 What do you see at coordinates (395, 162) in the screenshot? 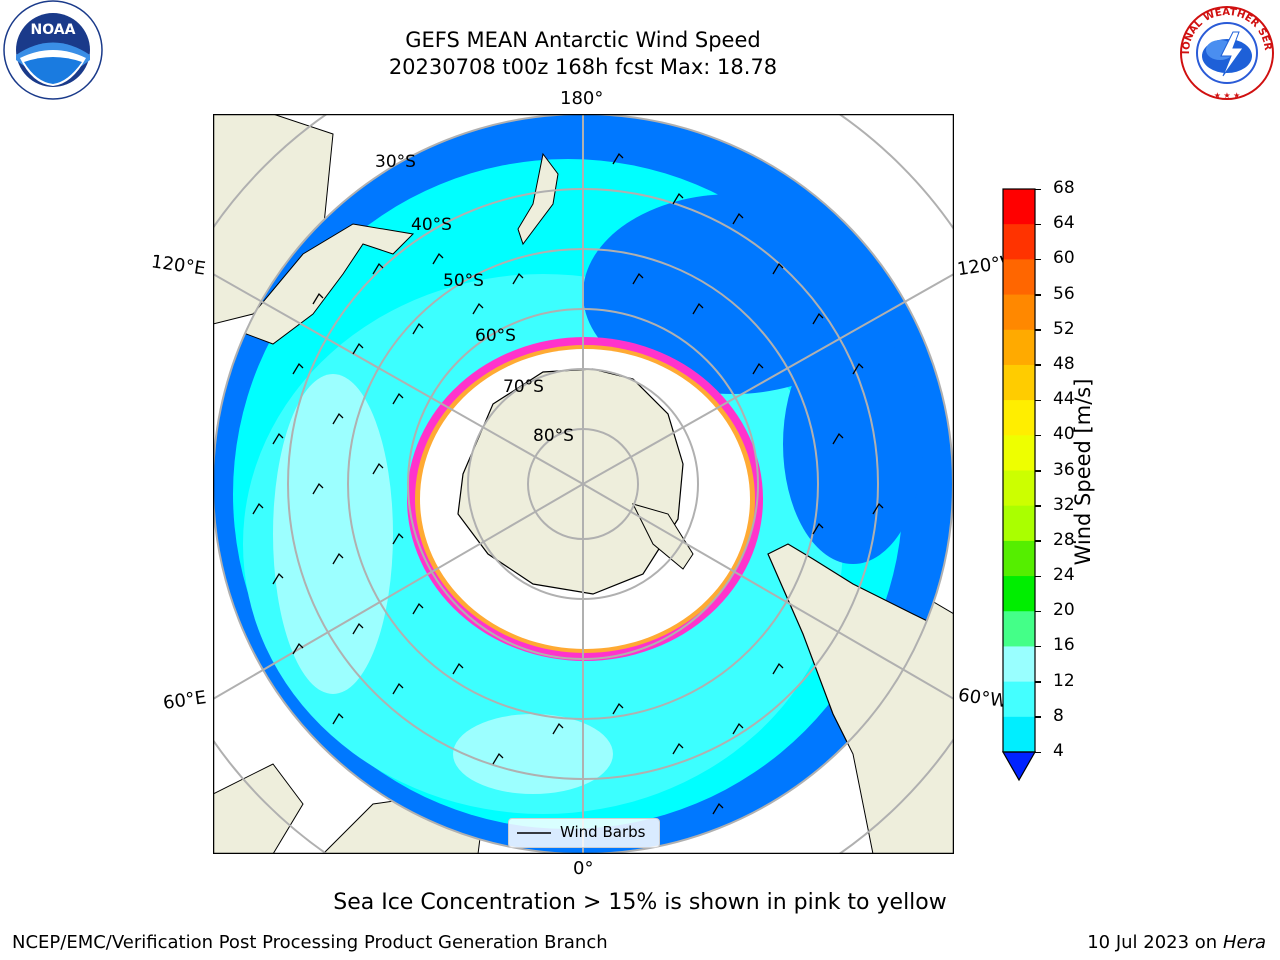
I see `lat-label-30s: 30°S` at bounding box center [395, 162].